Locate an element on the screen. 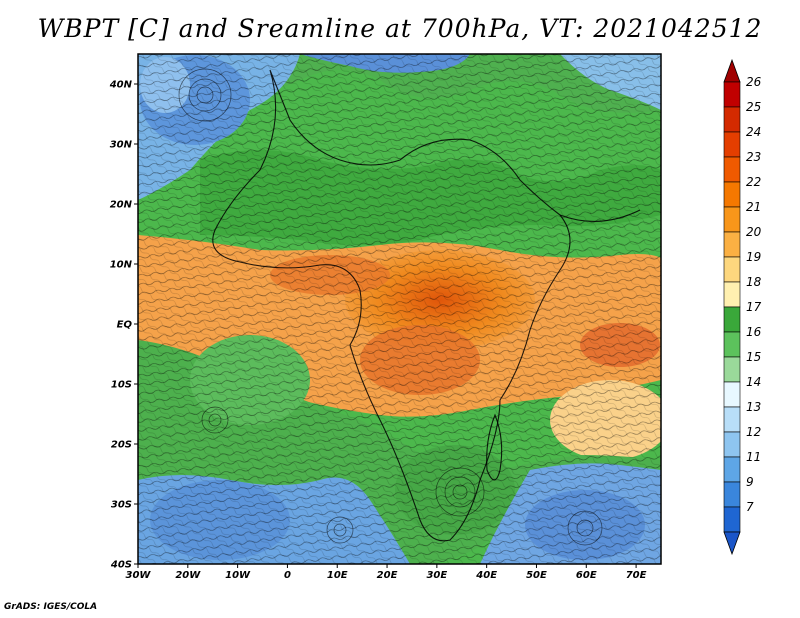 This screenshot has height=618, width=800. longitude-axis: 30W 20W 10W 0 10E 20E 30E 40E 50E 60E 70E is located at coordinates (386, 572).